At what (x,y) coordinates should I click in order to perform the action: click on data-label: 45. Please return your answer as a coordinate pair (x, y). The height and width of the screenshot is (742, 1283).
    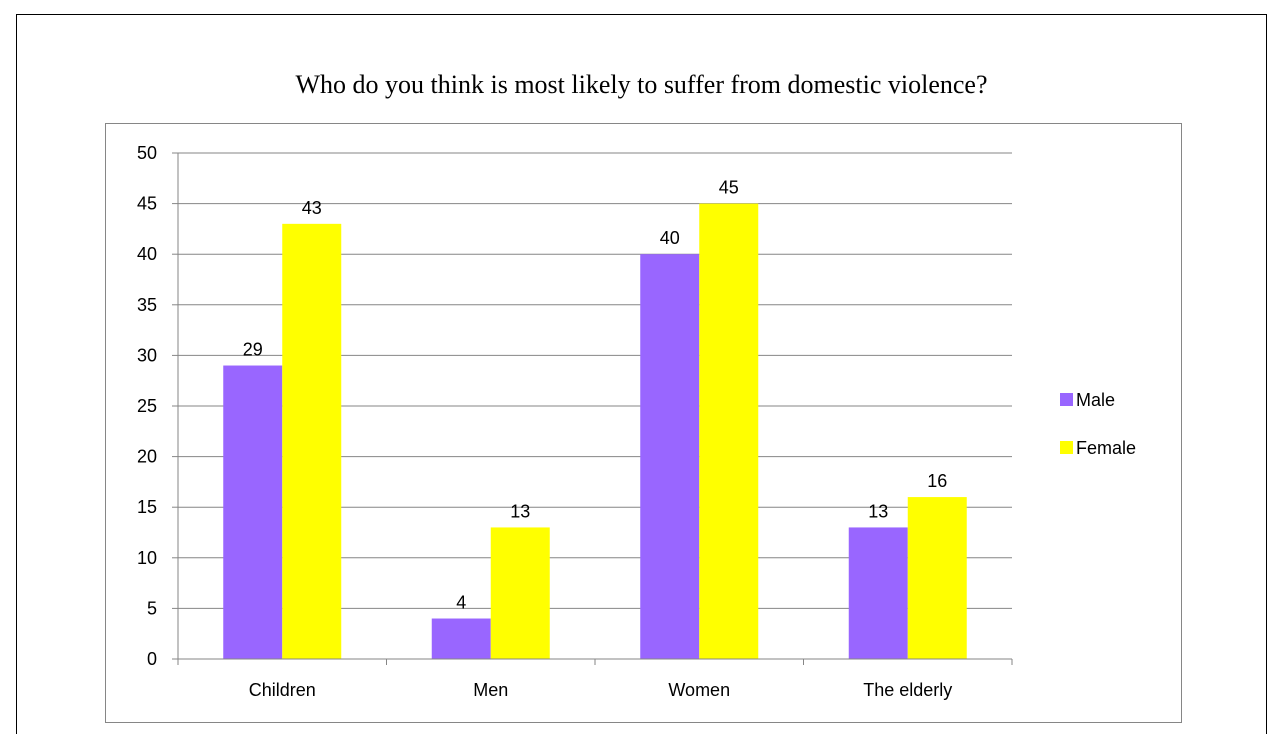
    Looking at the image, I should click on (729, 188).